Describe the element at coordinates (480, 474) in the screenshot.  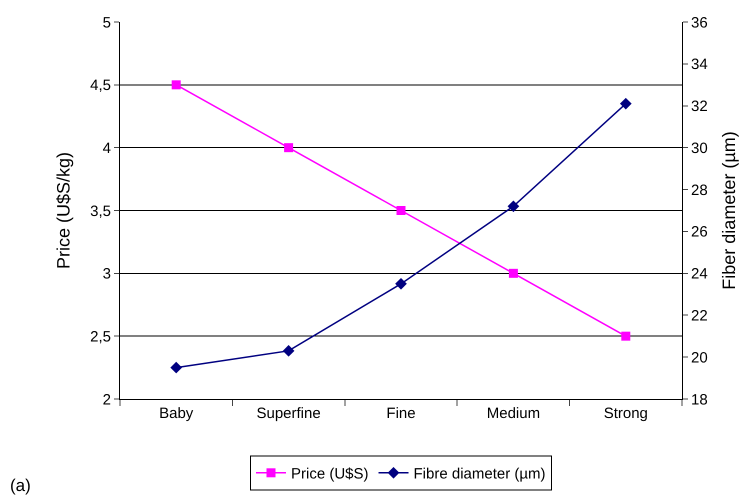
I see `legend-label: Fibre diameter (µm)` at that location.